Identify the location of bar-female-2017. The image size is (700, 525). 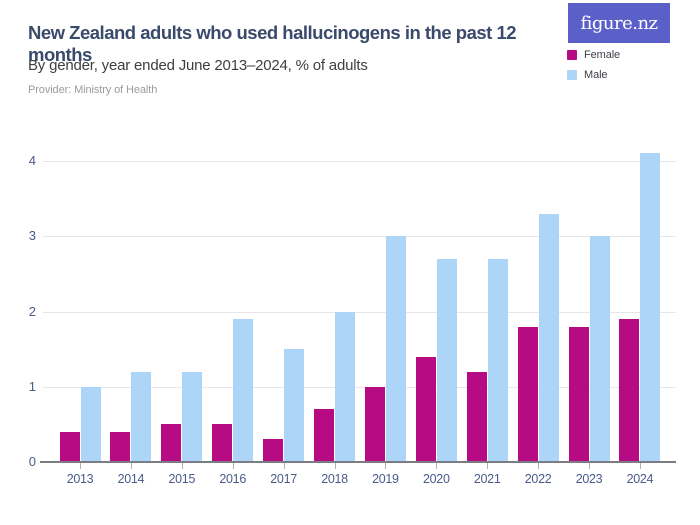
(273, 450).